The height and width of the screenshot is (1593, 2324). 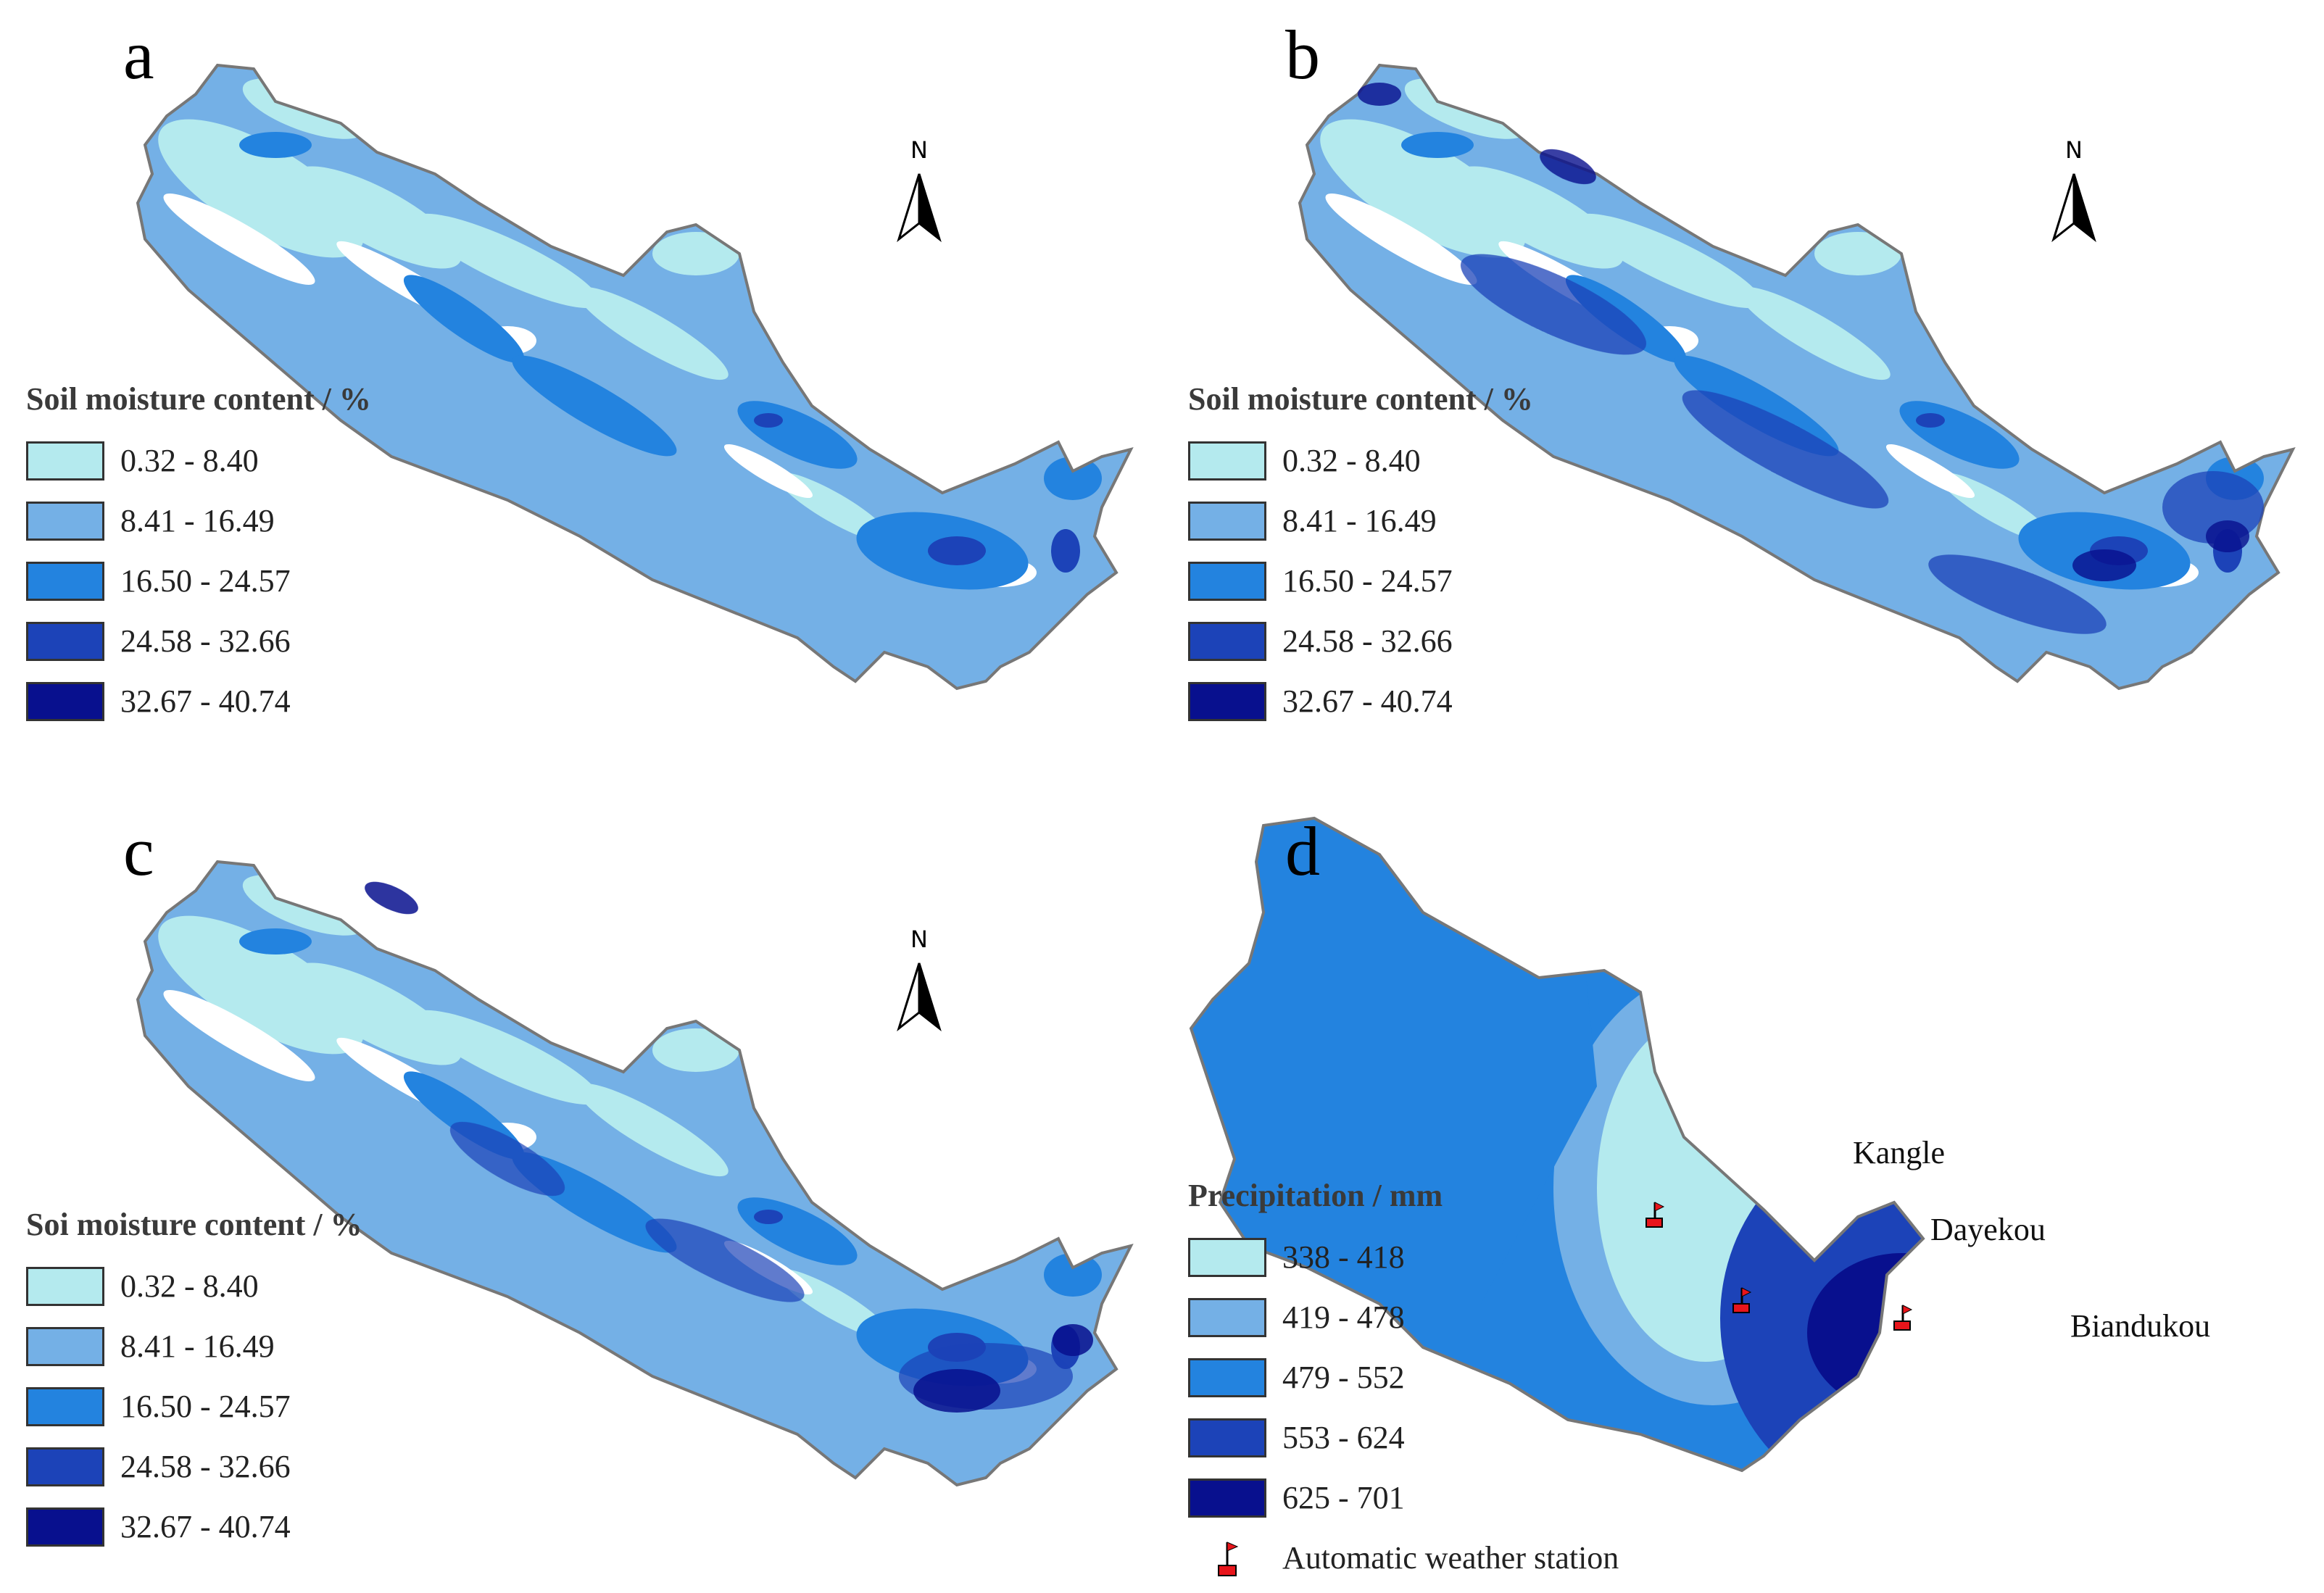 I want to click on panel-letter: d, so click(x=1302, y=851).